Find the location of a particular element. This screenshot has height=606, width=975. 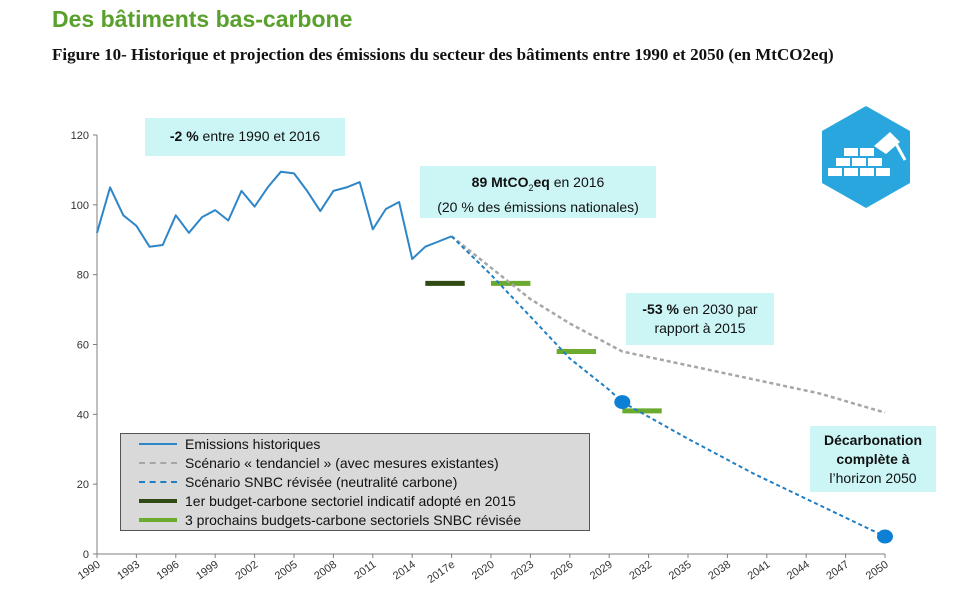

chart-markers is located at coordinates (753, 469).